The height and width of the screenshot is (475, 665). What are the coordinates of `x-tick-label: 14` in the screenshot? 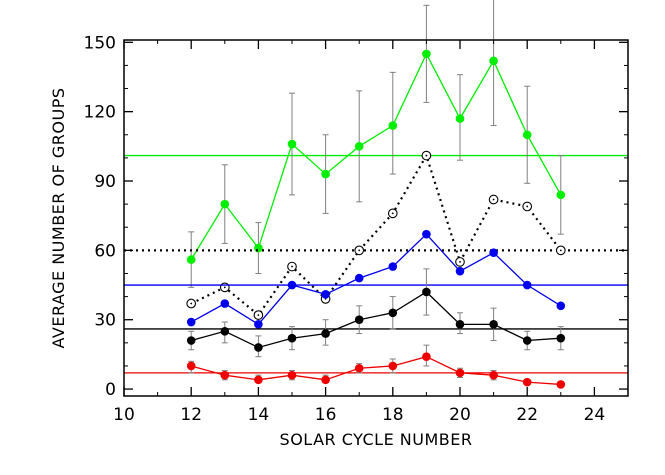 It's located at (259, 415).